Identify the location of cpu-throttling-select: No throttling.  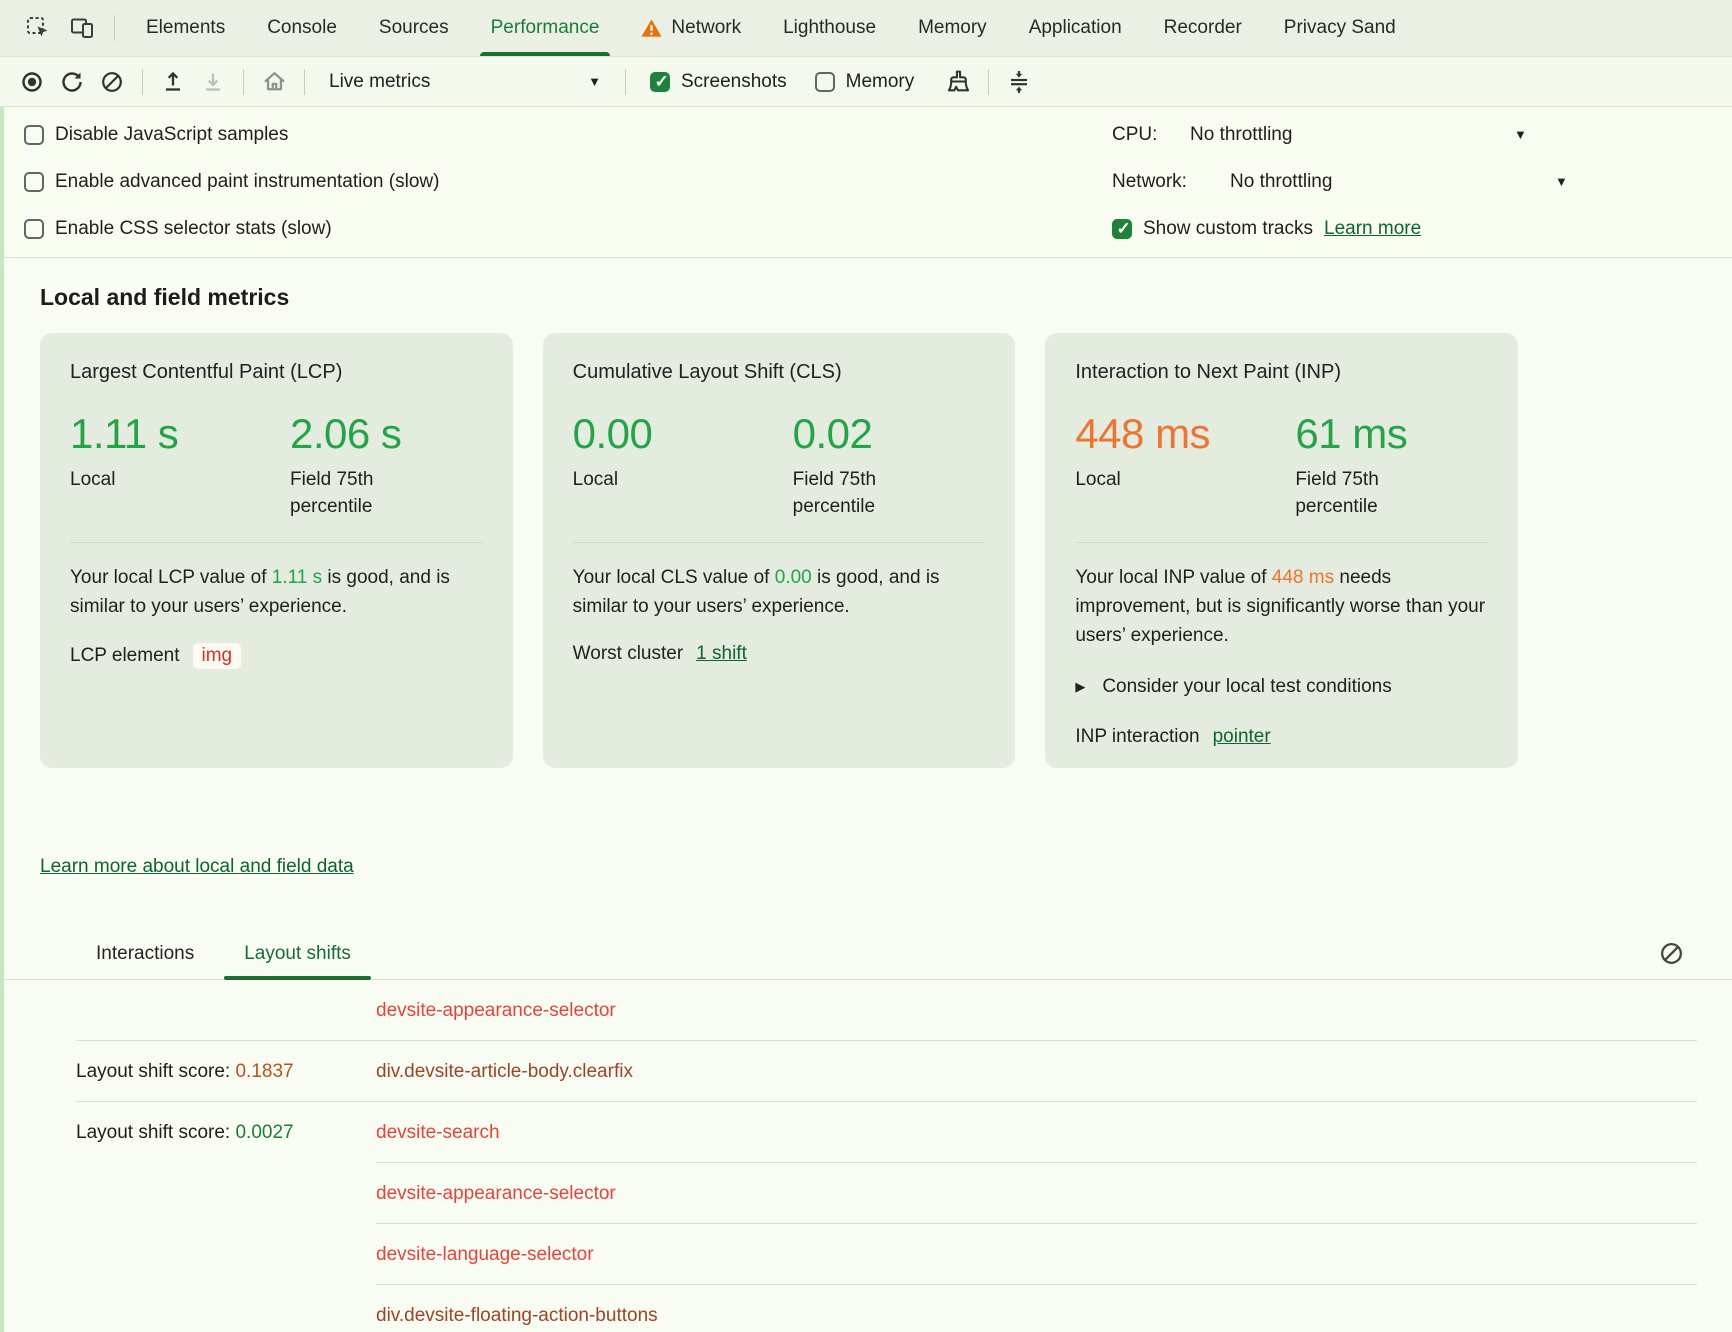
(1241, 134).